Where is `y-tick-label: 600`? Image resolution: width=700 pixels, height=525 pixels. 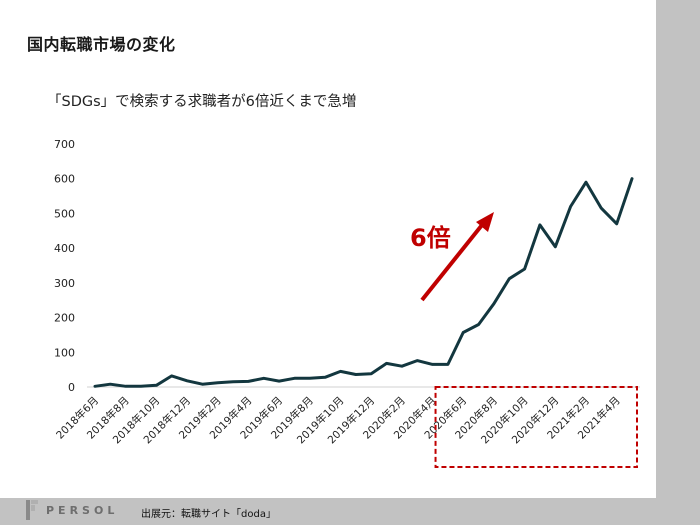
y-tick-label: 600 is located at coordinates (64, 179).